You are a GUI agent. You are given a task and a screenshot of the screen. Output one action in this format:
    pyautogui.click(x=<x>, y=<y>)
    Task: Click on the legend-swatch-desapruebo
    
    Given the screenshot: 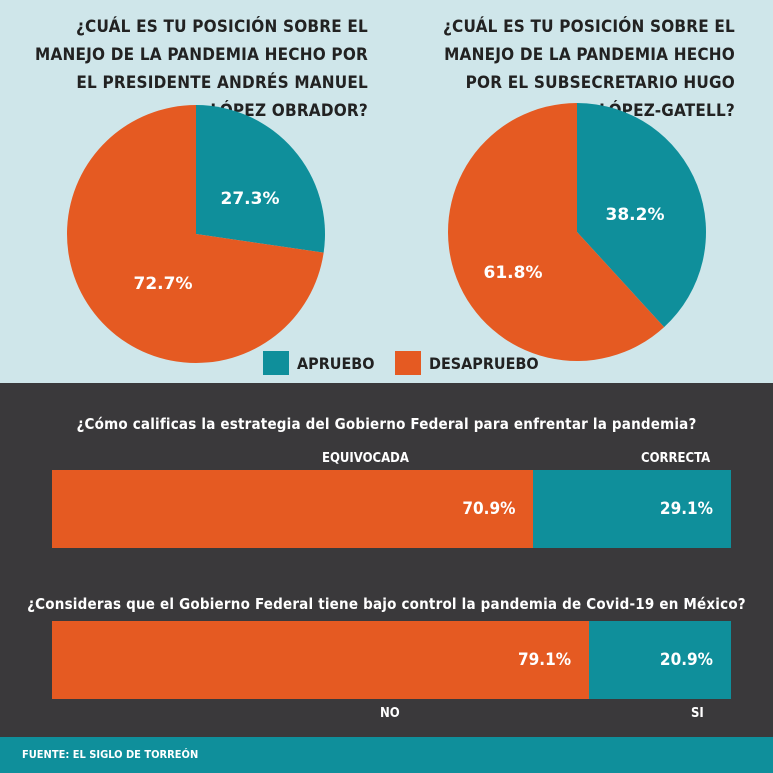 What is the action you would take?
    pyautogui.click(x=408, y=363)
    